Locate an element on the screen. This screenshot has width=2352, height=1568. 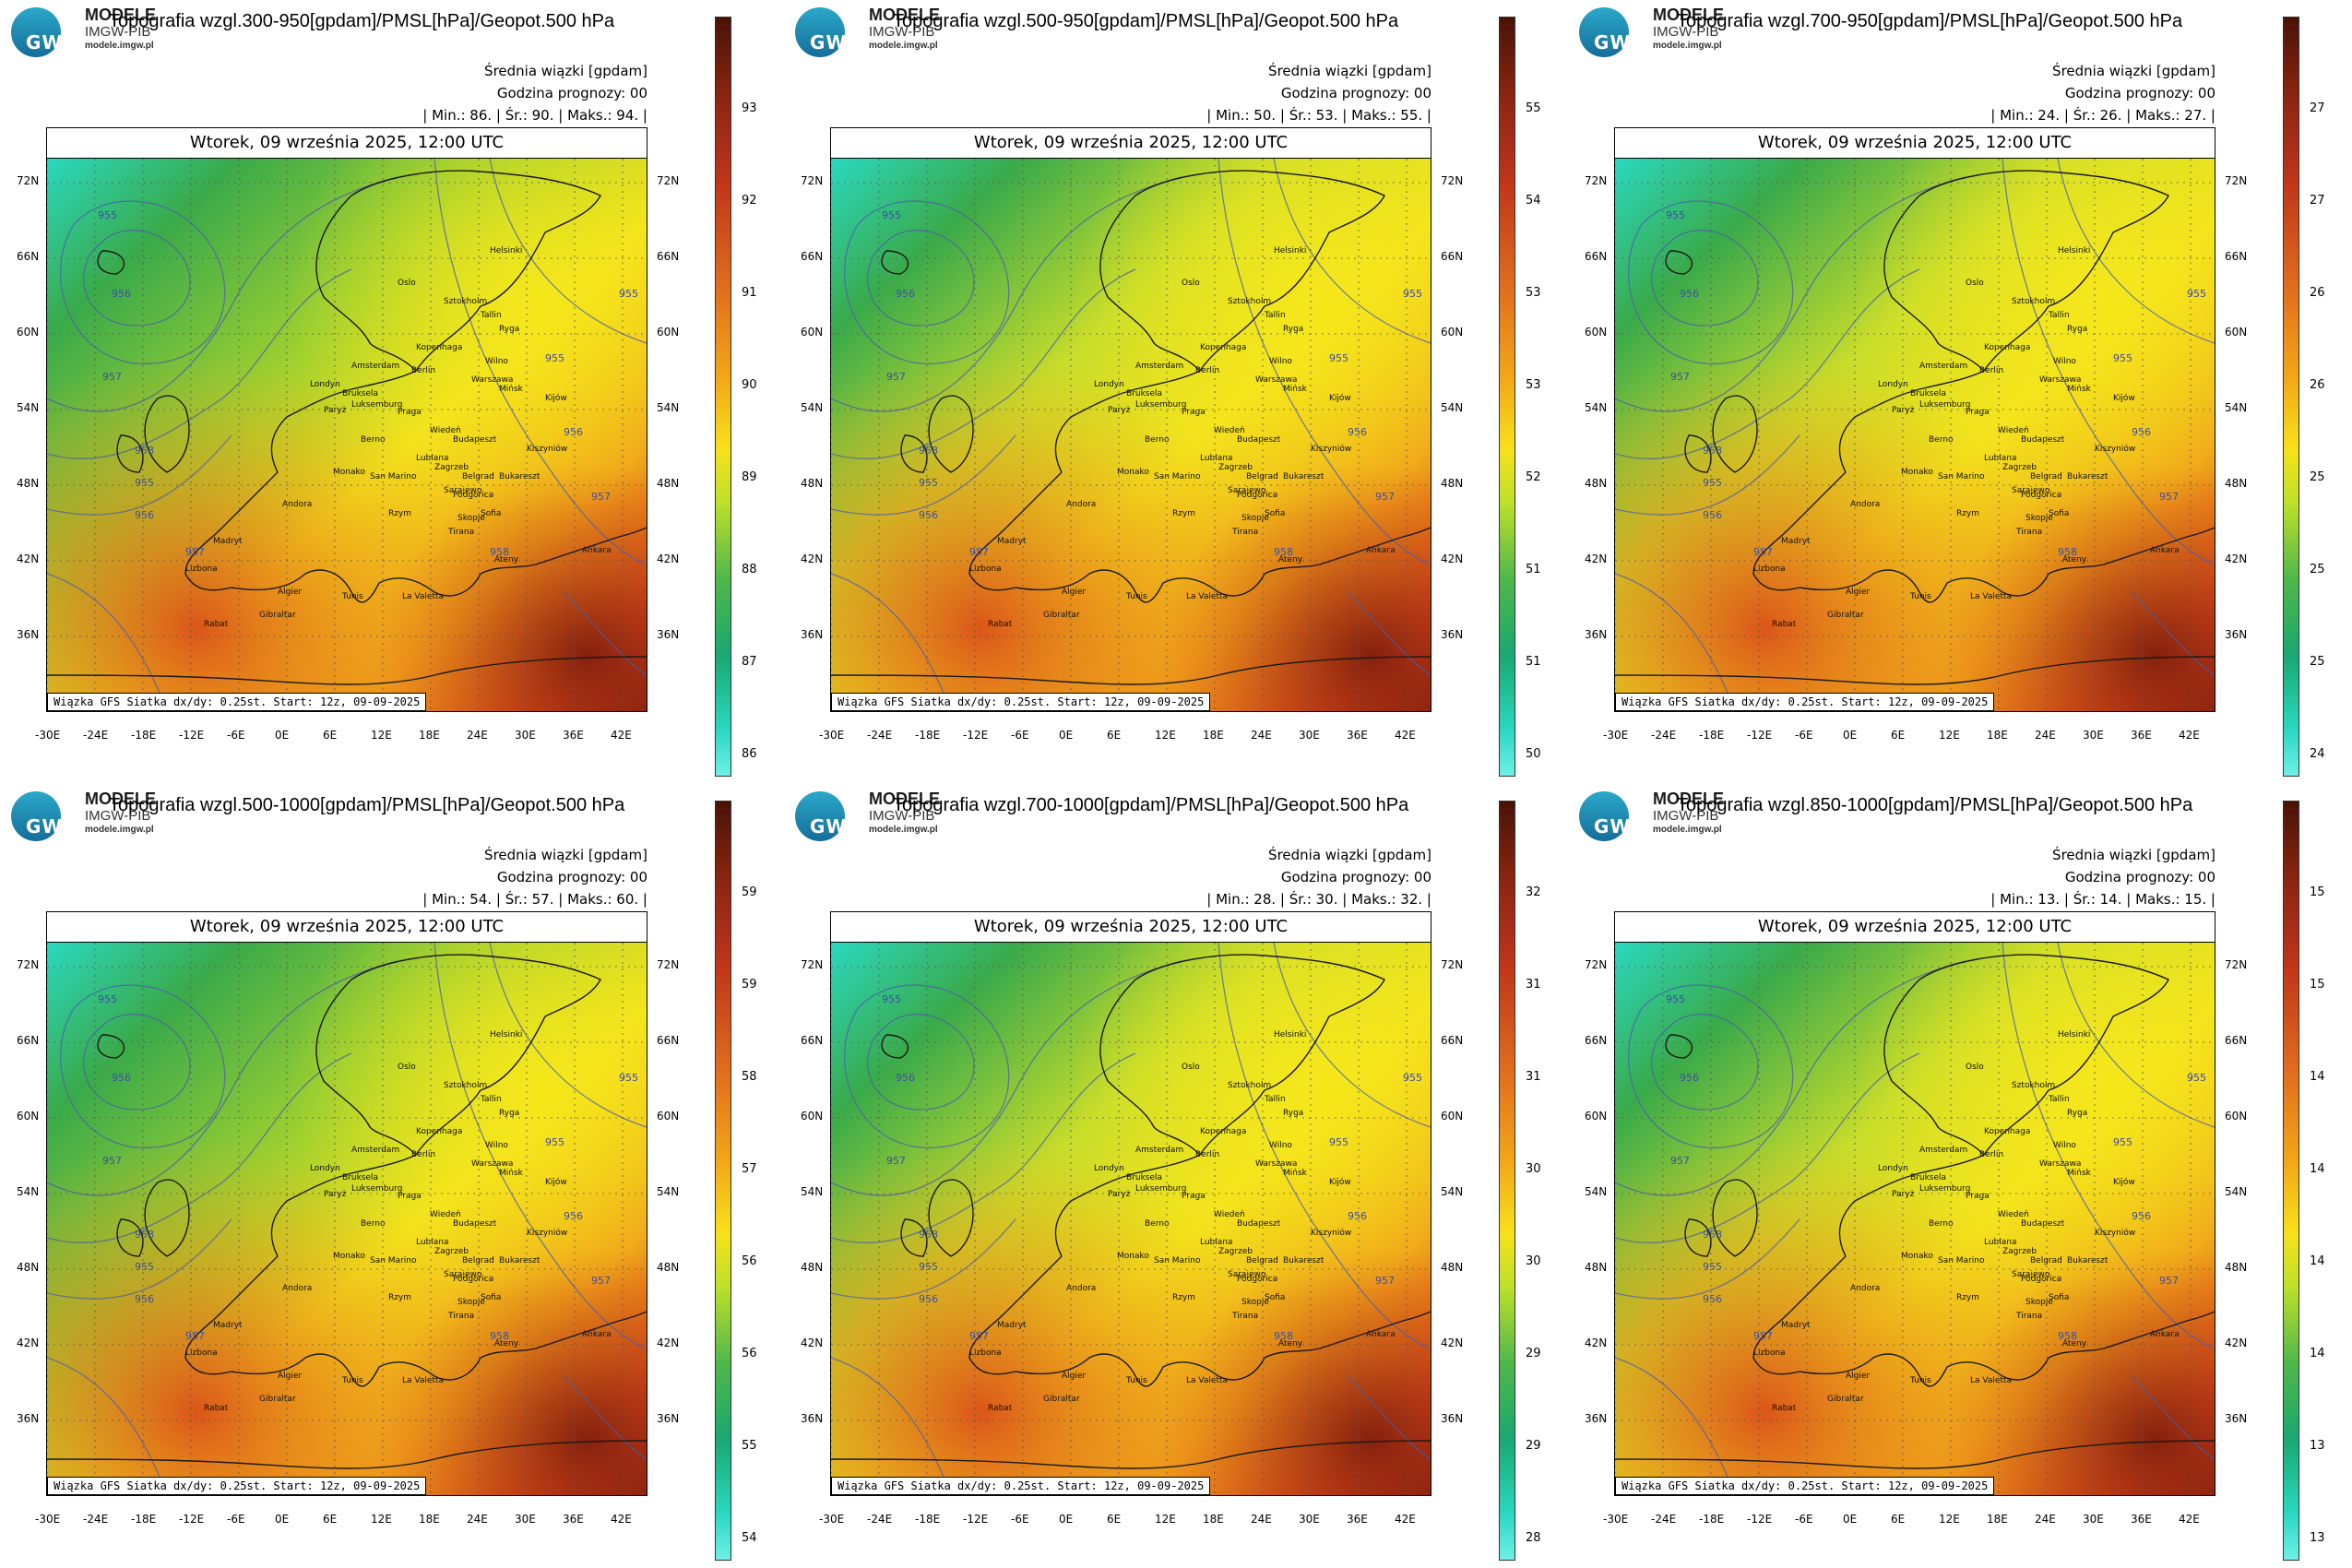
contour-label: 955 is located at coordinates (891, 215).